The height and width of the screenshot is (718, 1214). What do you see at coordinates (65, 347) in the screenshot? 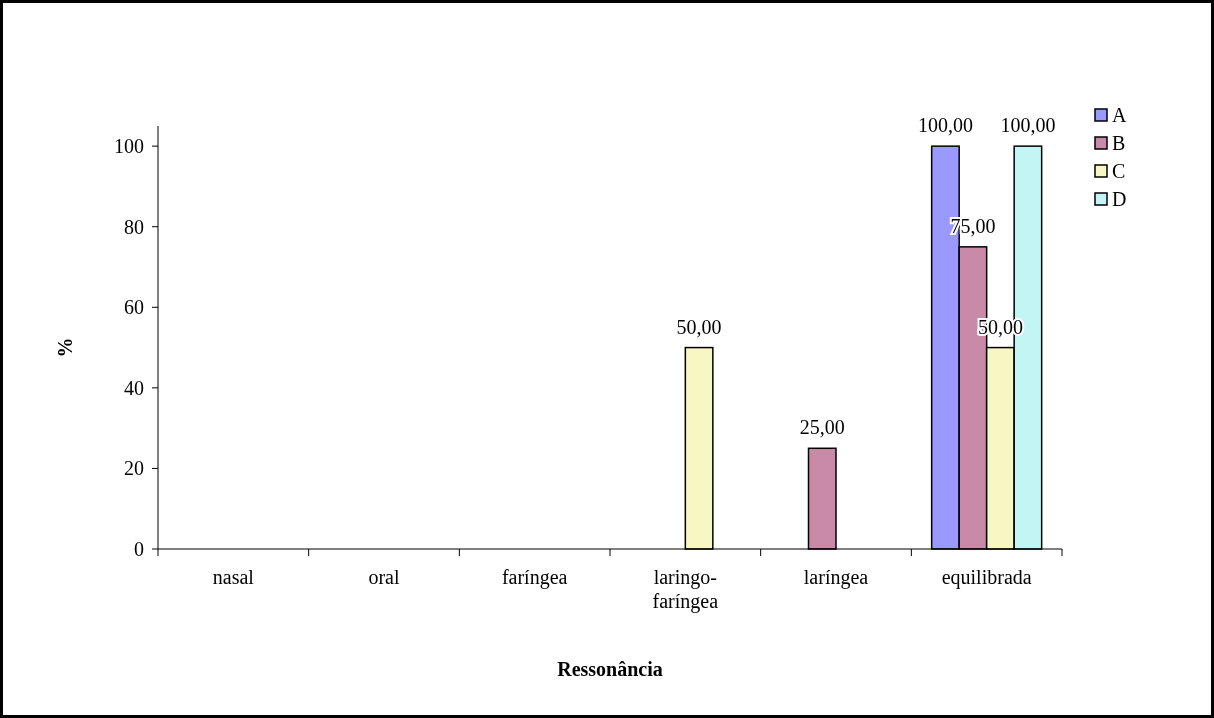
I see `y-axis-title: %` at bounding box center [65, 347].